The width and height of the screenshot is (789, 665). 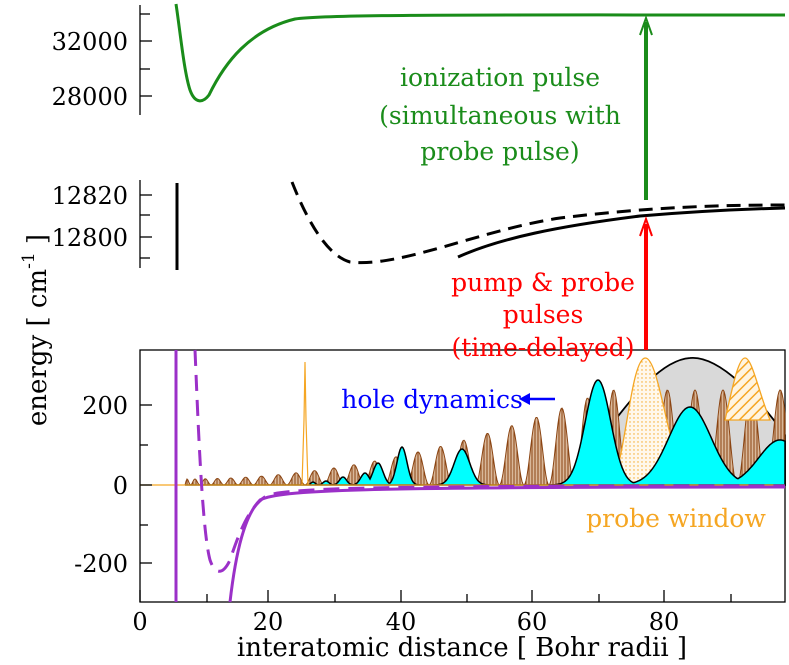 I want to click on mid-tick-12800: 12800, so click(x=90, y=238).